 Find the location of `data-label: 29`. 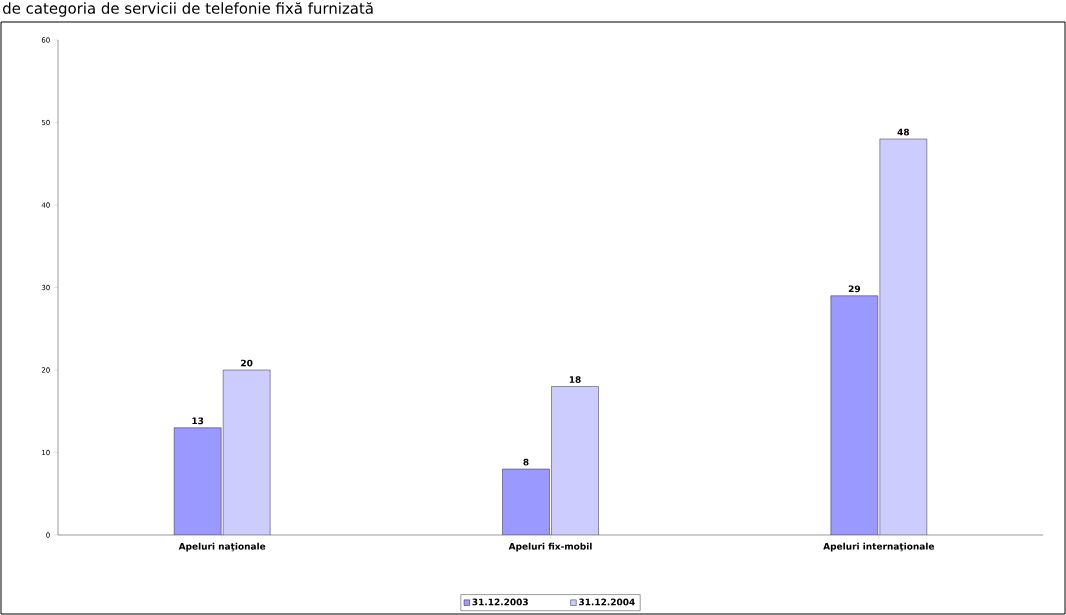

data-label: 29 is located at coordinates (854, 289).